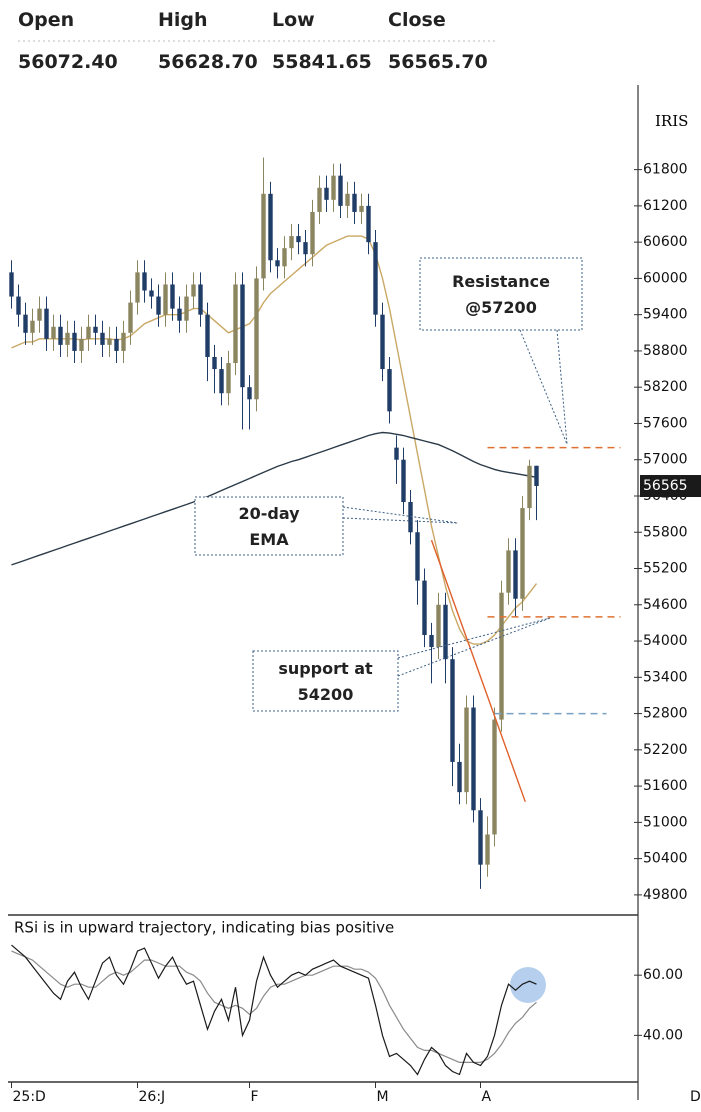  Describe the element at coordinates (274, 1006) in the screenshot. I see `rsi-line` at that location.